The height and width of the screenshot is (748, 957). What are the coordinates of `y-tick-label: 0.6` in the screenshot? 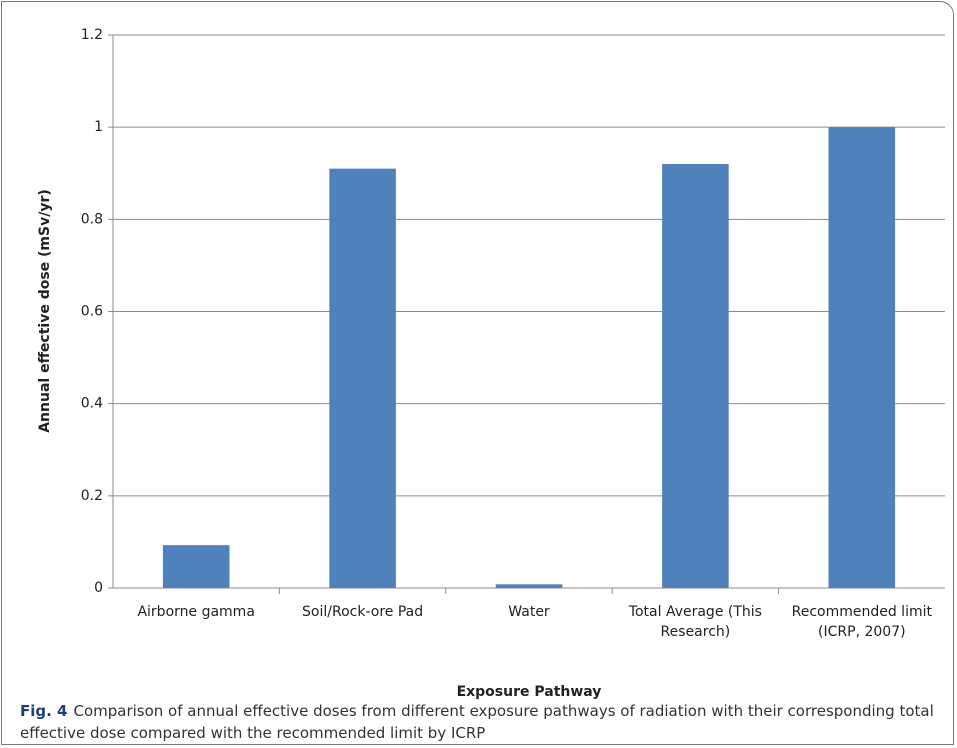 It's located at (92, 312).